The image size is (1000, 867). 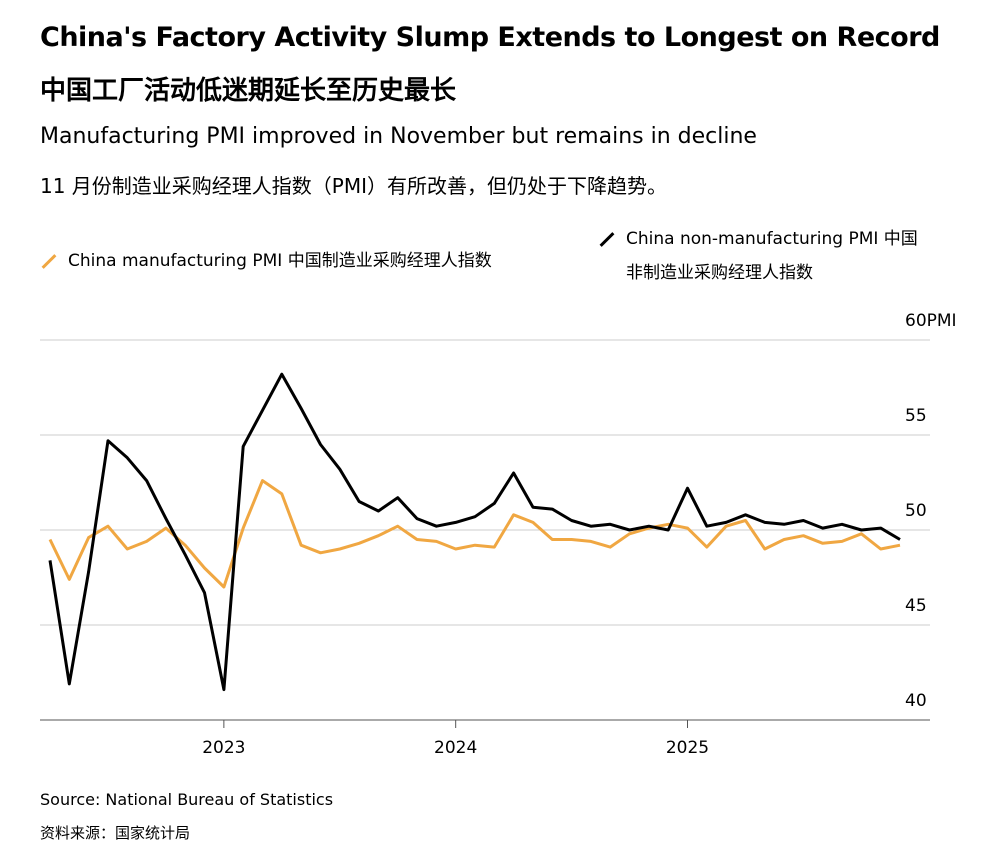 What do you see at coordinates (931, 321) in the screenshot?
I see `y-tick-label: 60PMI` at bounding box center [931, 321].